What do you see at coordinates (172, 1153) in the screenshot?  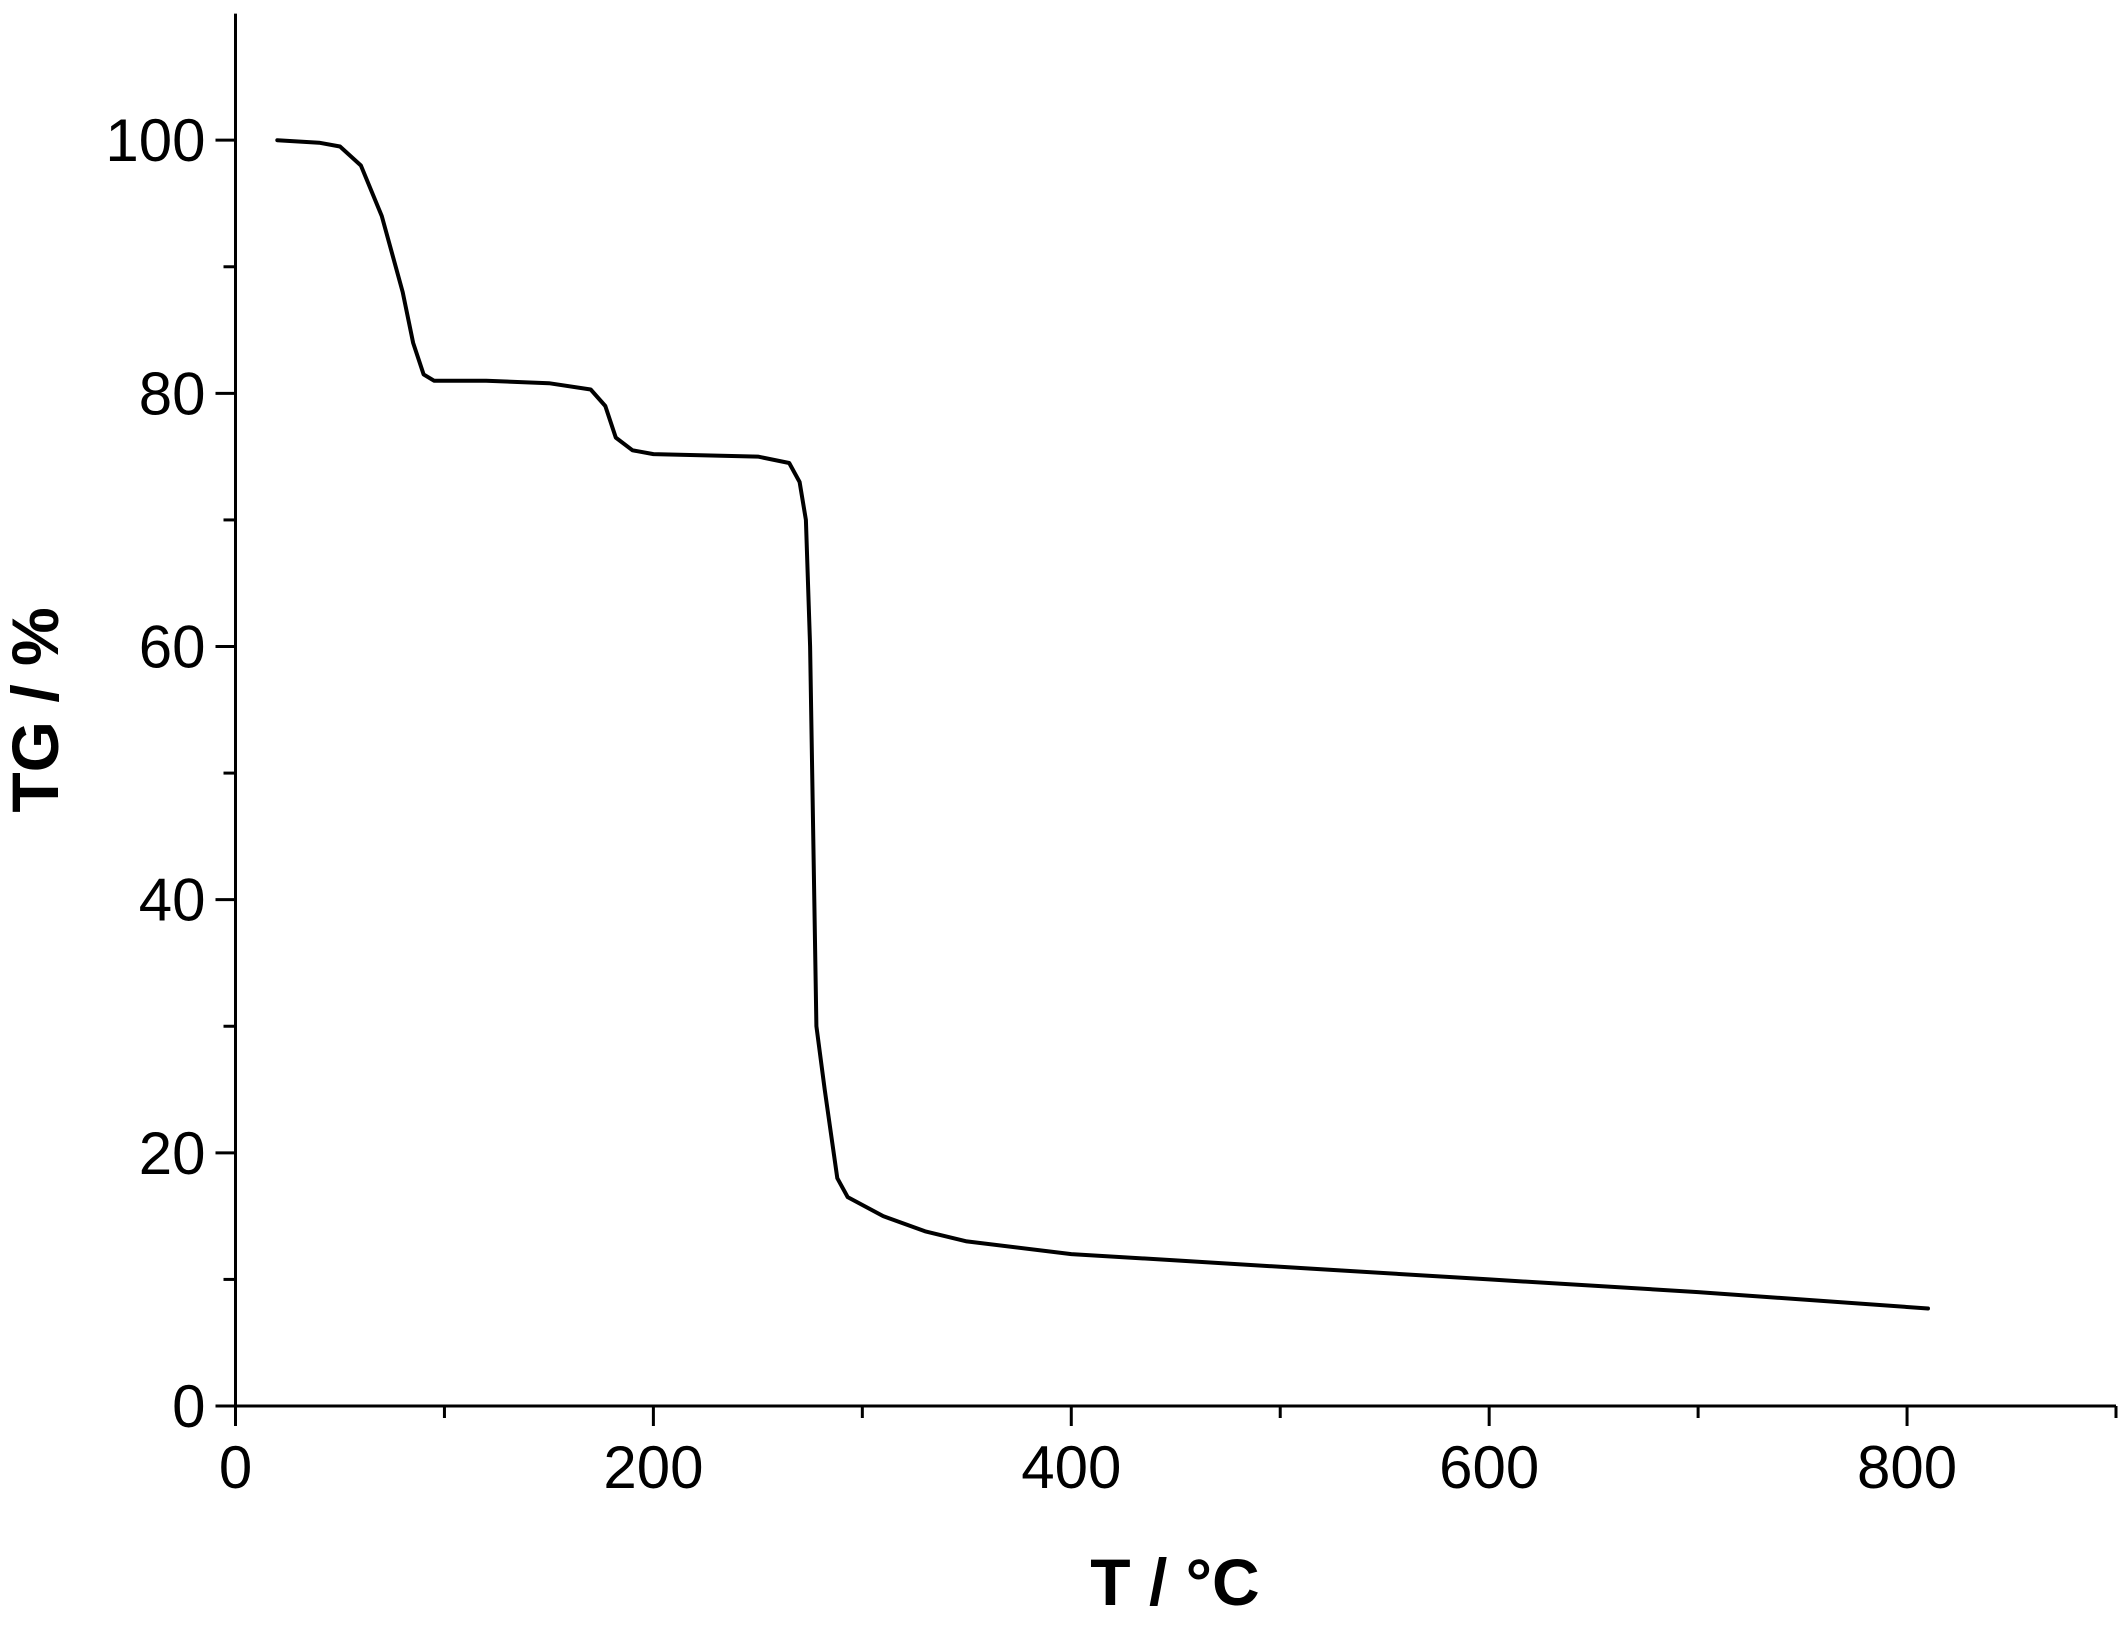 I see `y-tick-label: 20` at bounding box center [172, 1153].